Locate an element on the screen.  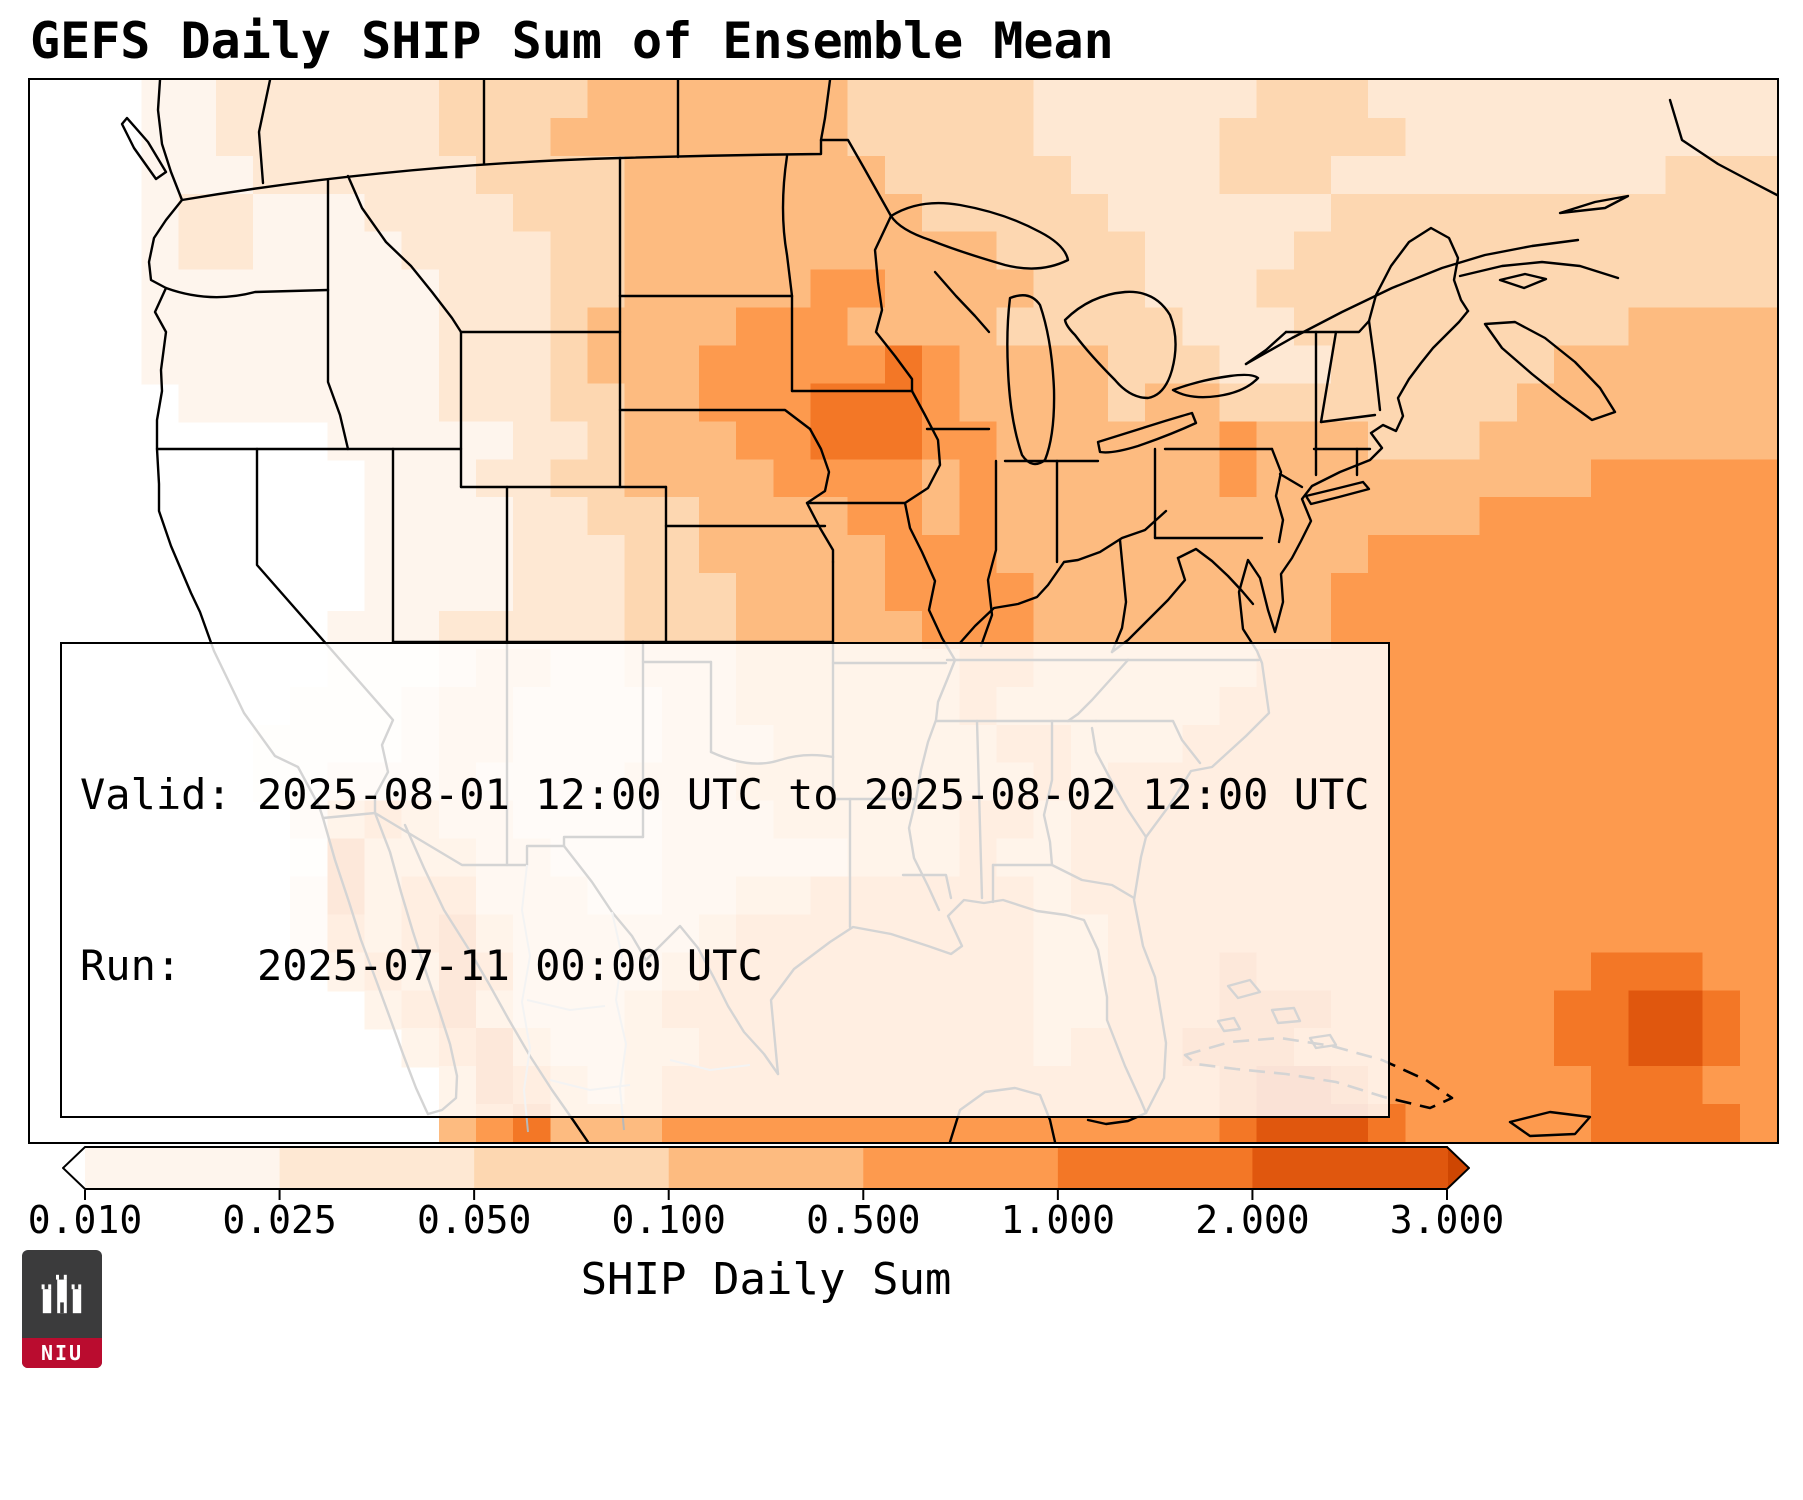
colorbar-gradient is located at coordinates (766, 1173).